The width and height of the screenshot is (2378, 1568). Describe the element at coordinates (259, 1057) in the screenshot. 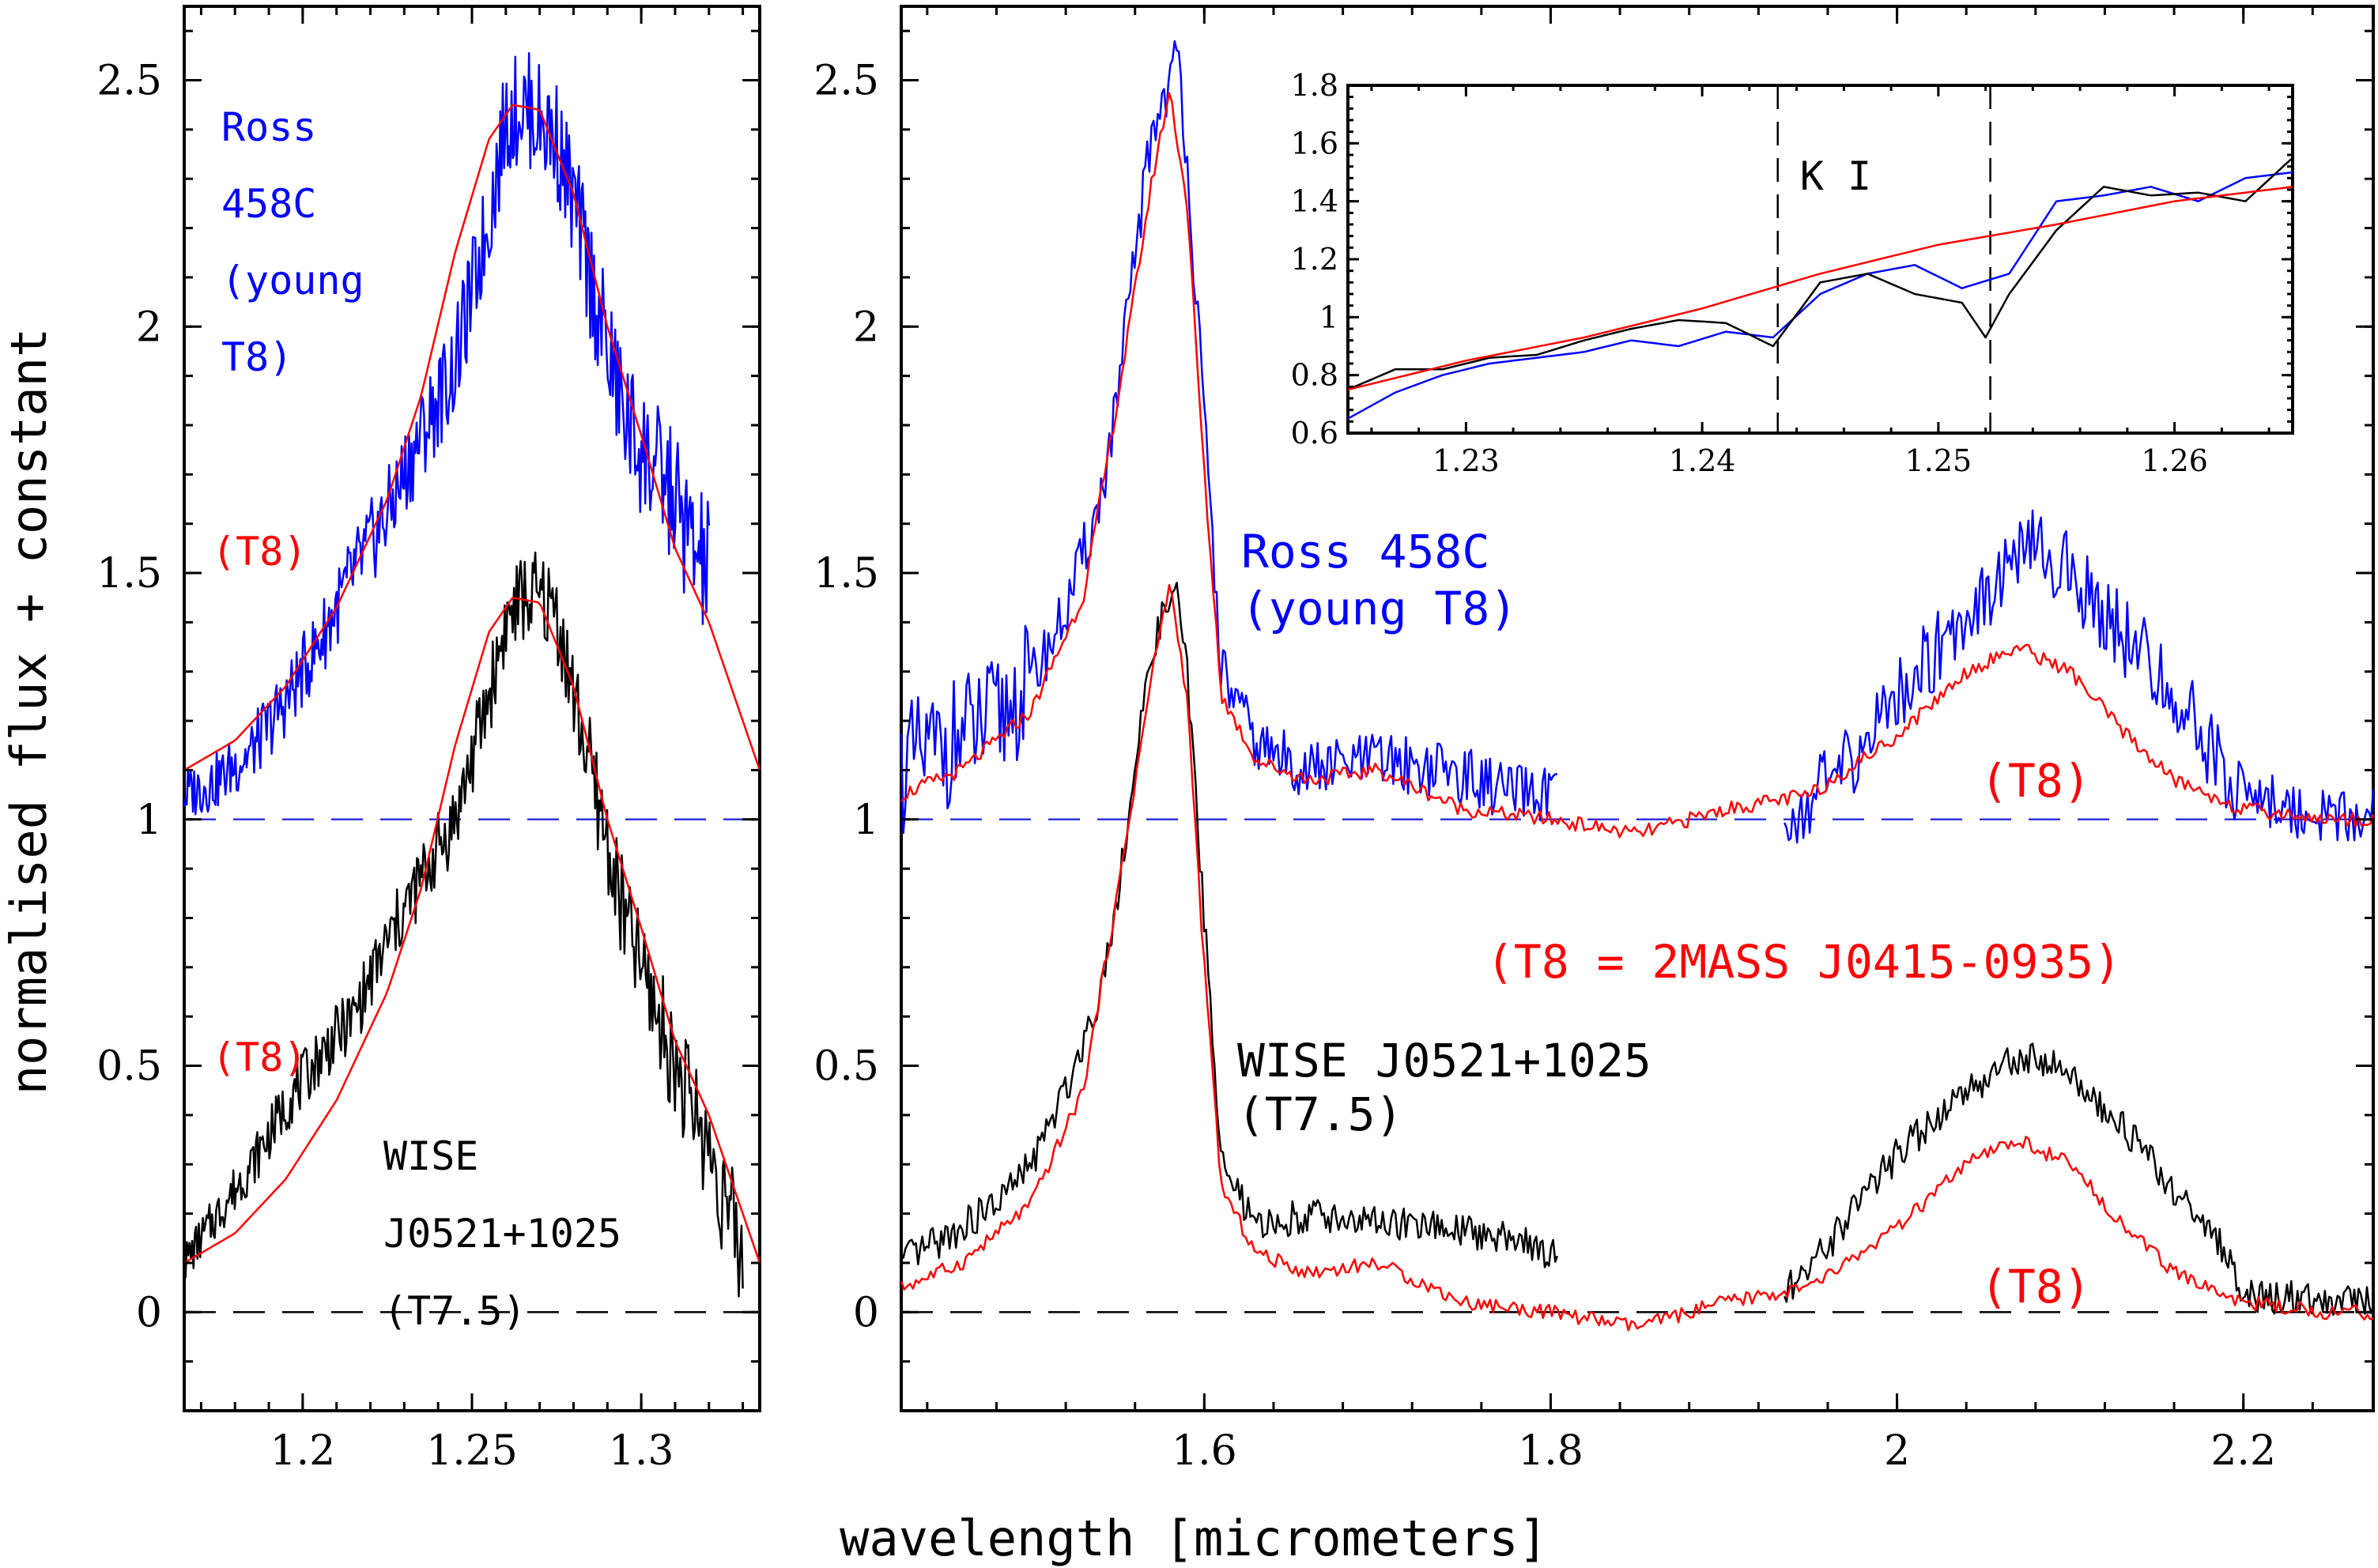

I see `left-t8-label-bottom: (T8)` at that location.